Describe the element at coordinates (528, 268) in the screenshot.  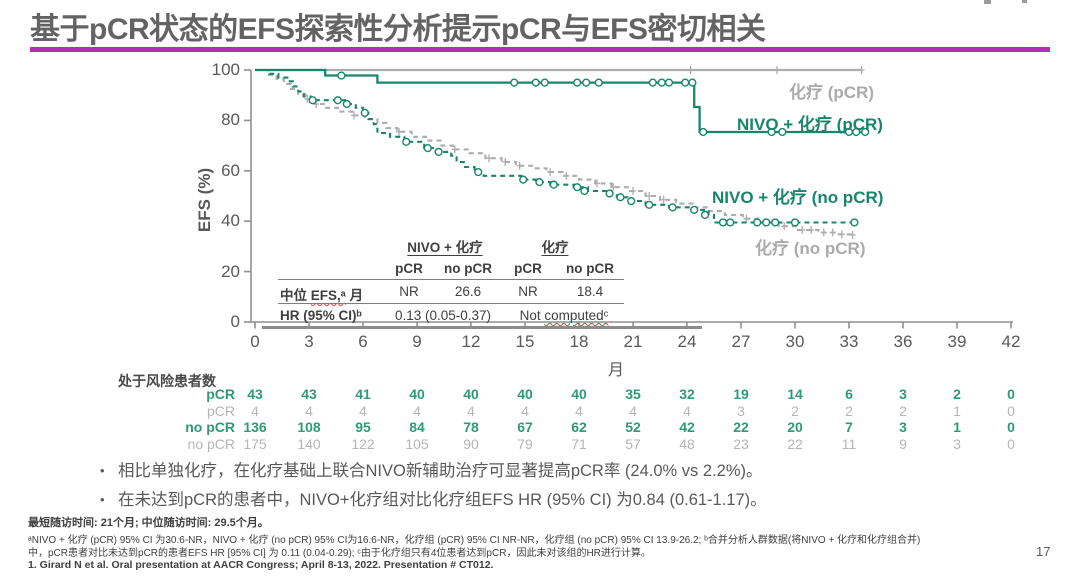
I see `stats-col-header-pcr-2: pCR` at that location.